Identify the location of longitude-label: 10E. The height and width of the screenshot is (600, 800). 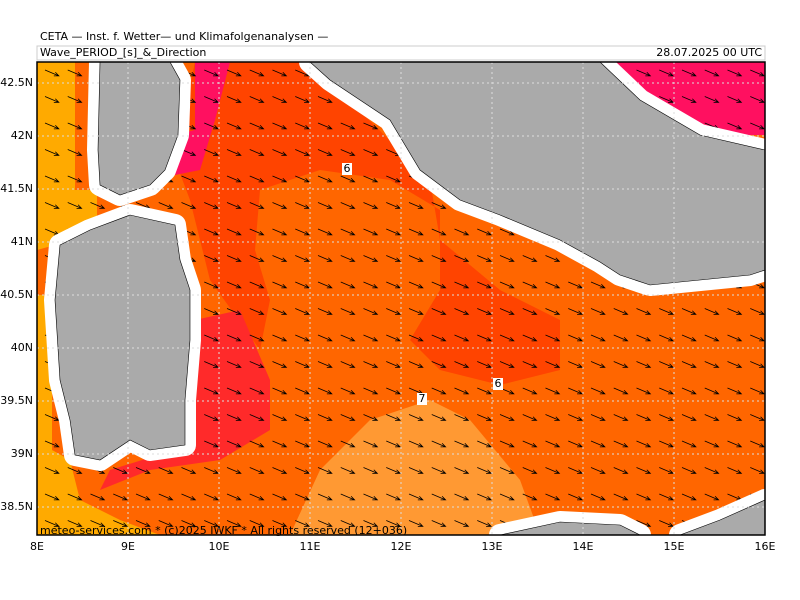
(219, 546).